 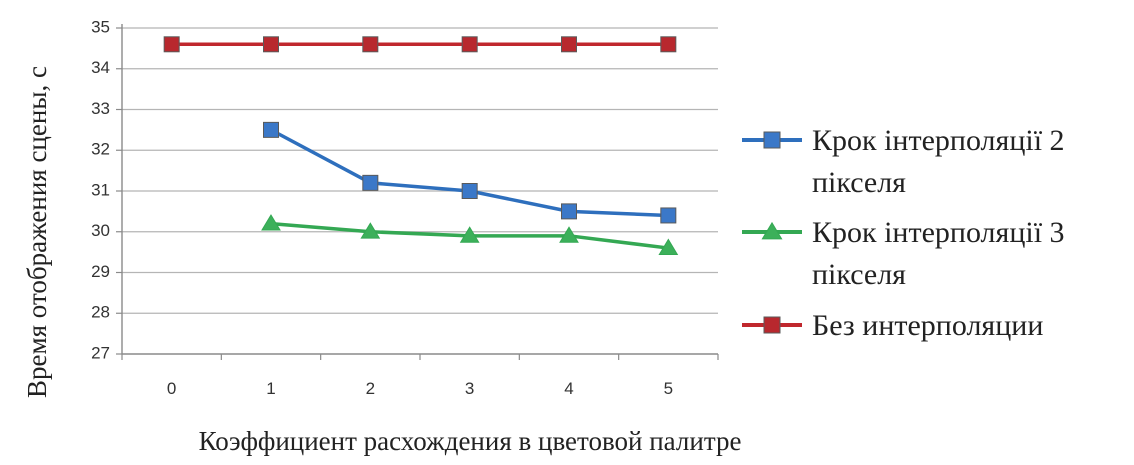 I want to click on y-tick-label: 34, so click(x=100, y=67).